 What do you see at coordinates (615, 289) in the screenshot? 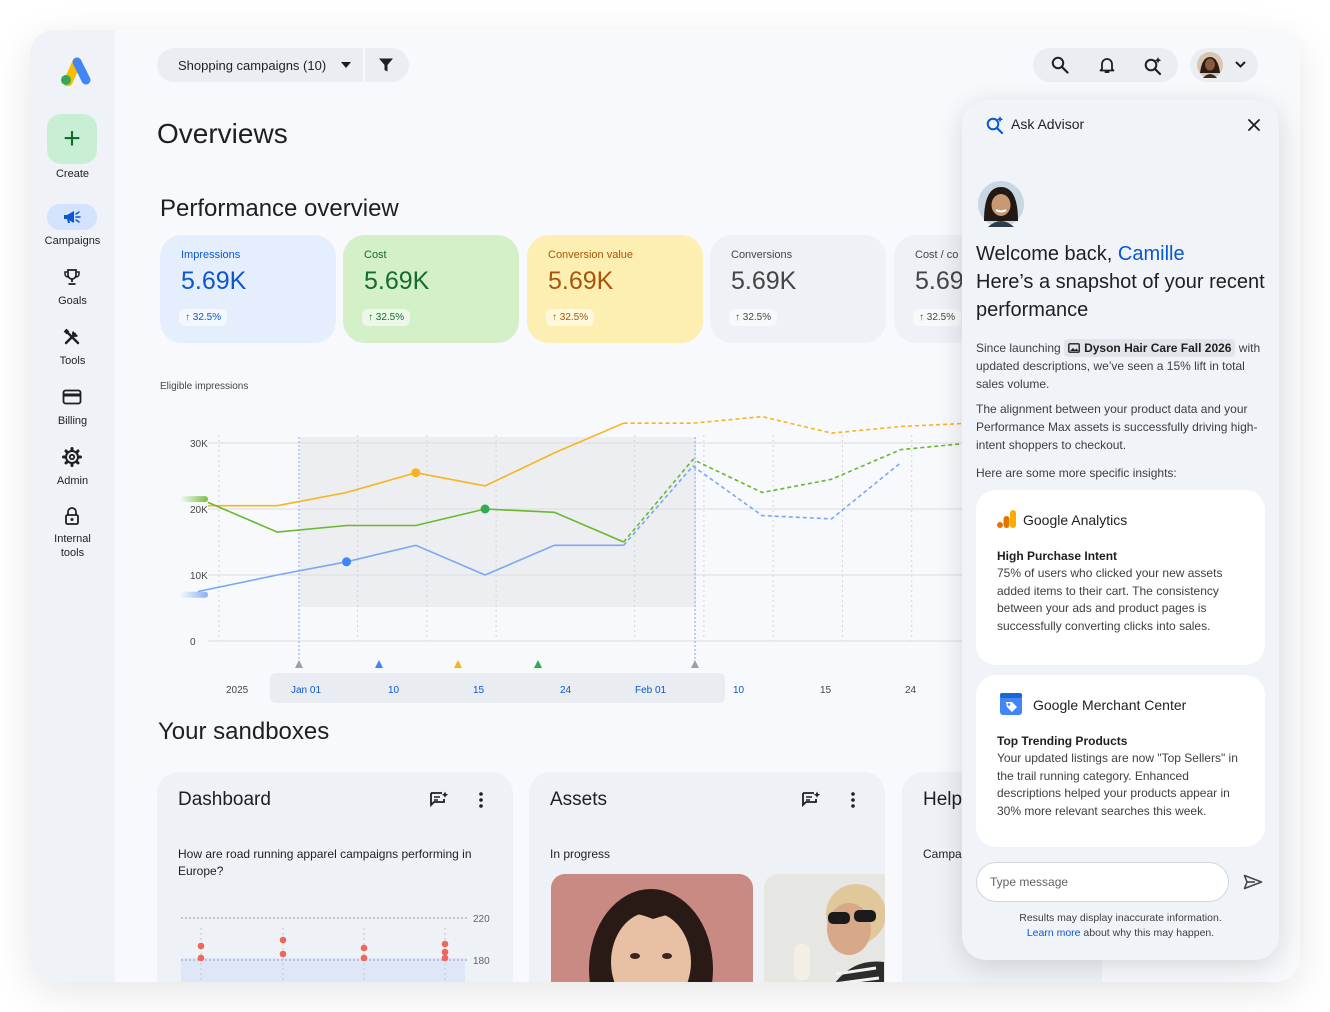
I see `kpi-card-conversion-value: Conversion value 5.69K ↑ 32.5%` at bounding box center [615, 289].